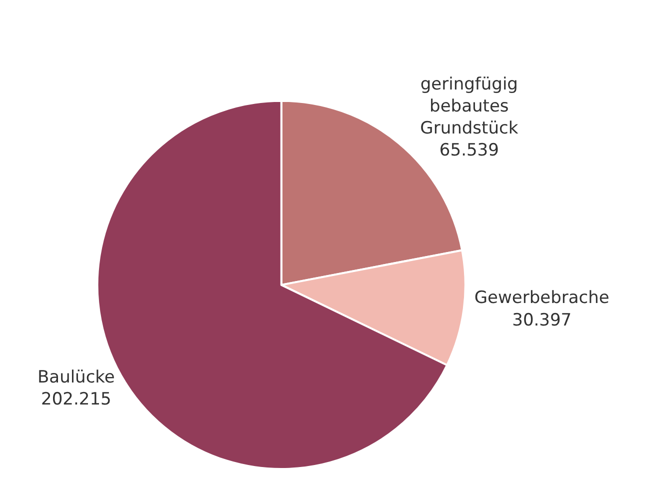  Describe the element at coordinates (469, 106) in the screenshot. I see `slice-label: geringfügig bebautes Grundstück` at that location.